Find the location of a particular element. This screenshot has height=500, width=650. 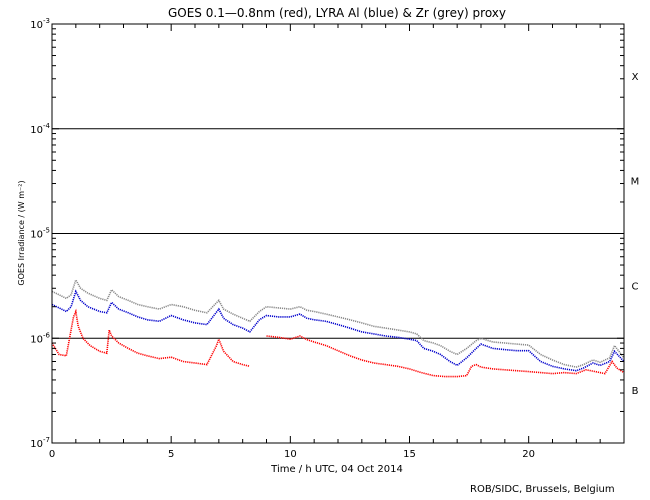

y-tick-label: 10⁻³ is located at coordinates (40, 24).